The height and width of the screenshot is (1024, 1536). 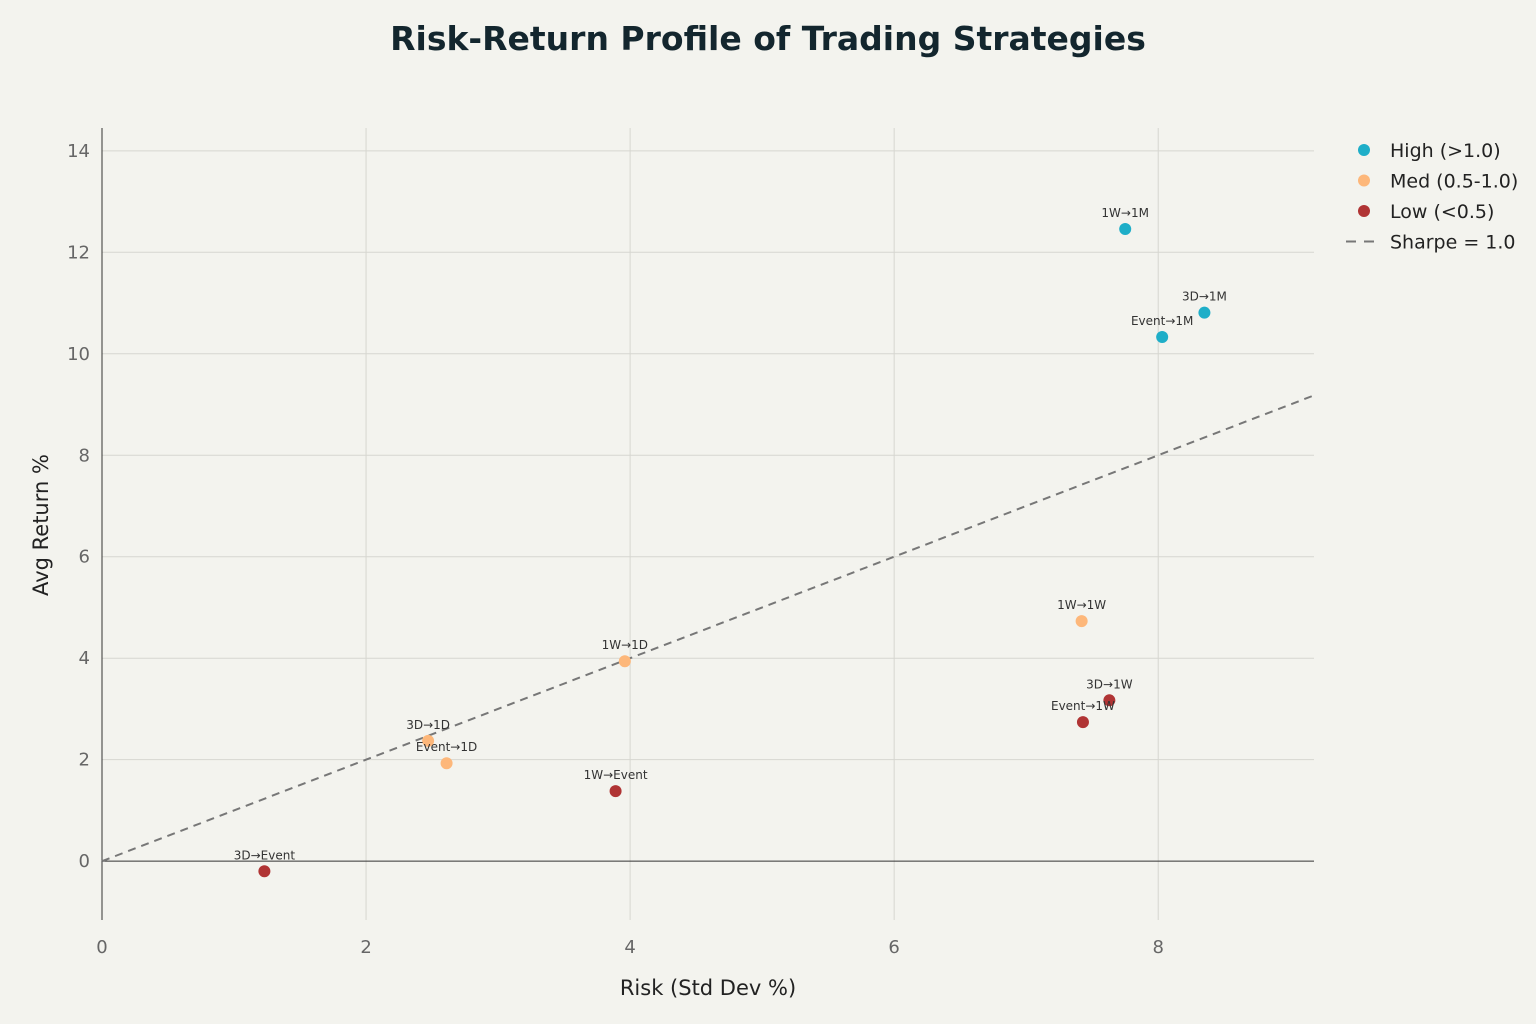 What do you see at coordinates (1109, 684) in the screenshot?
I see `data-label: 3D→1W` at bounding box center [1109, 684].